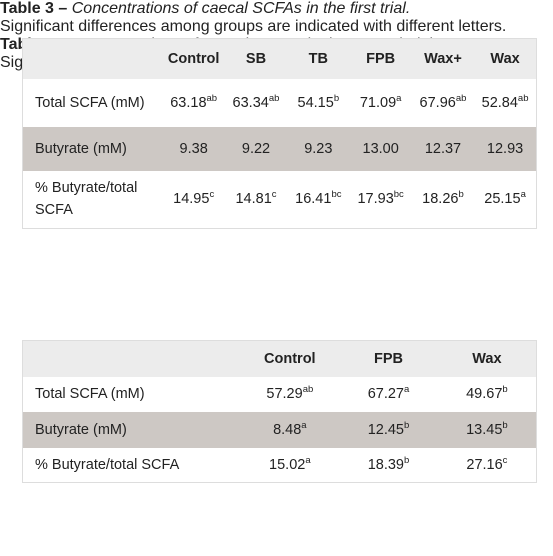 The image size is (553, 556). I want to click on cell: 13.00, so click(380, 148).